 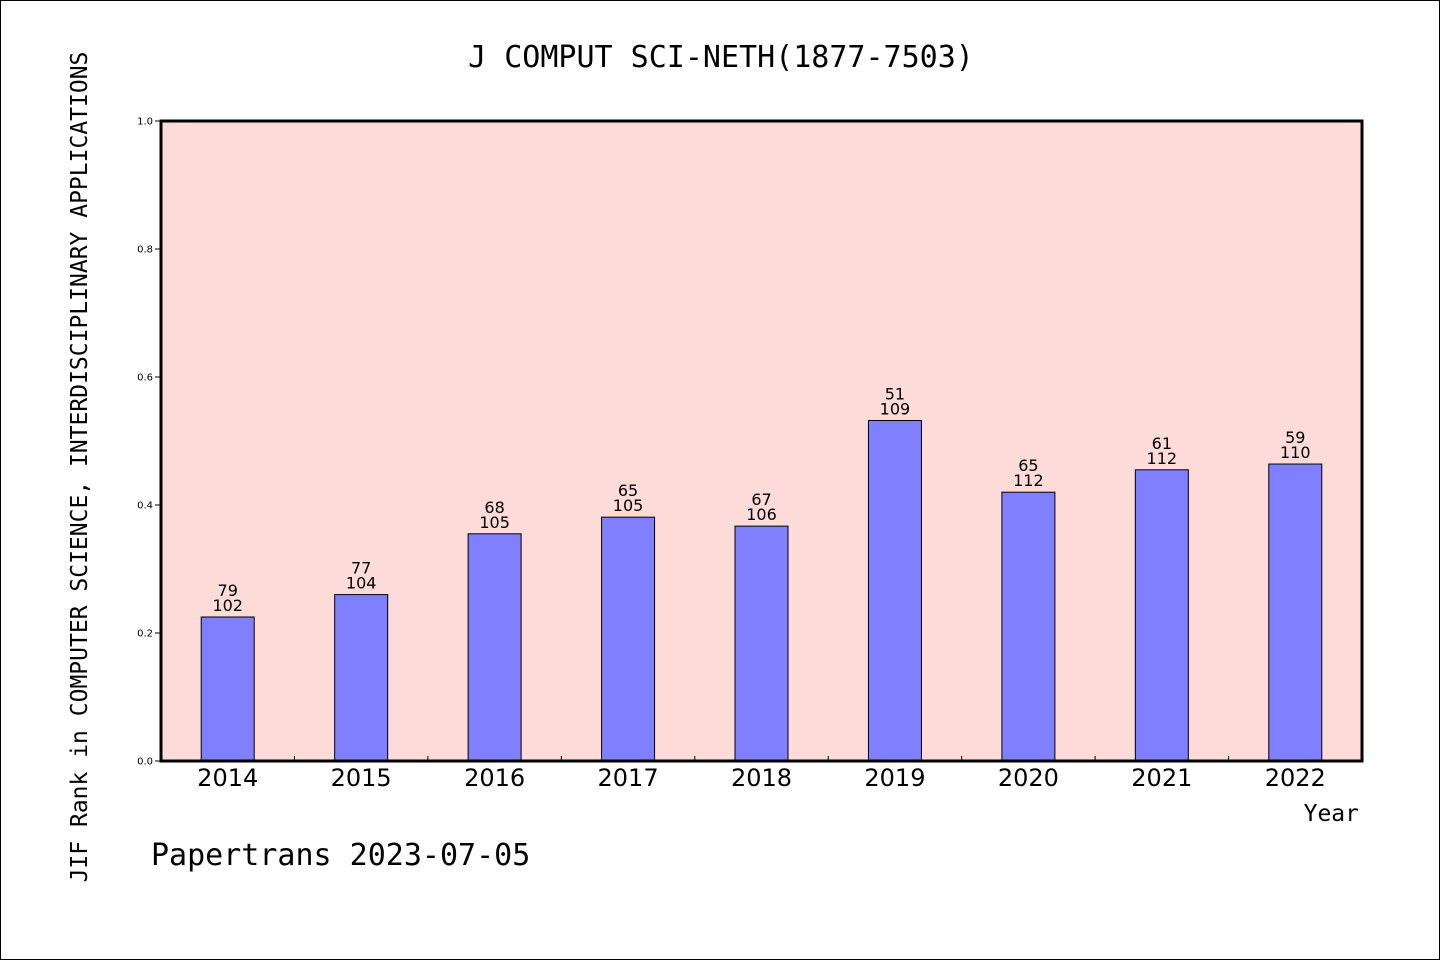 What do you see at coordinates (894, 778) in the screenshot?
I see `x-tick-label: 2019` at bounding box center [894, 778].